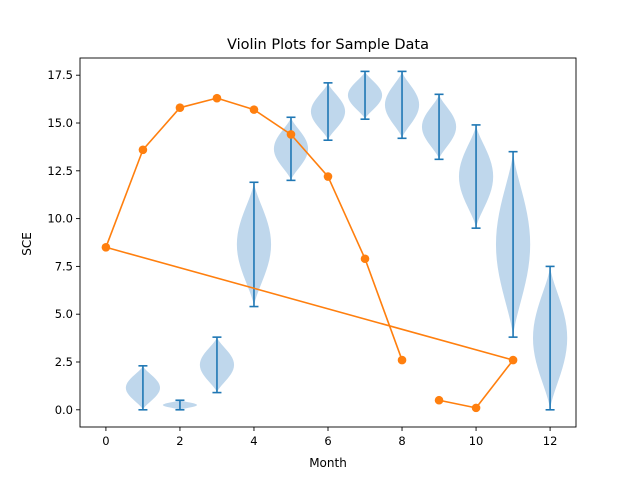  What do you see at coordinates (328, 45) in the screenshot?
I see `chart-title: Violin Plots for Sample Data` at bounding box center [328, 45].